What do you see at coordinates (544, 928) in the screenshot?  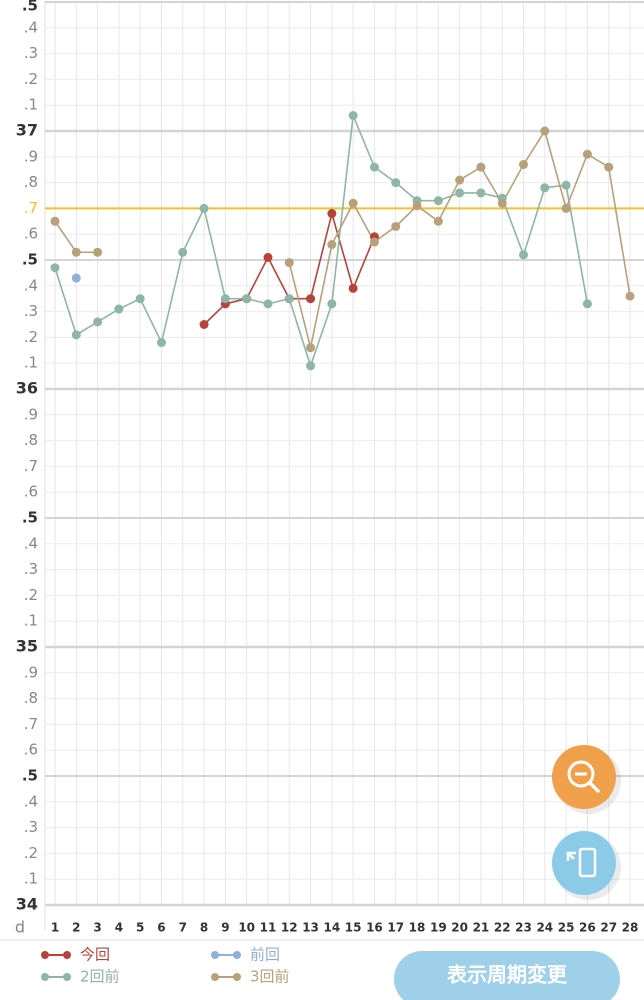 I see `x-tick-label: 24` at bounding box center [544, 928].